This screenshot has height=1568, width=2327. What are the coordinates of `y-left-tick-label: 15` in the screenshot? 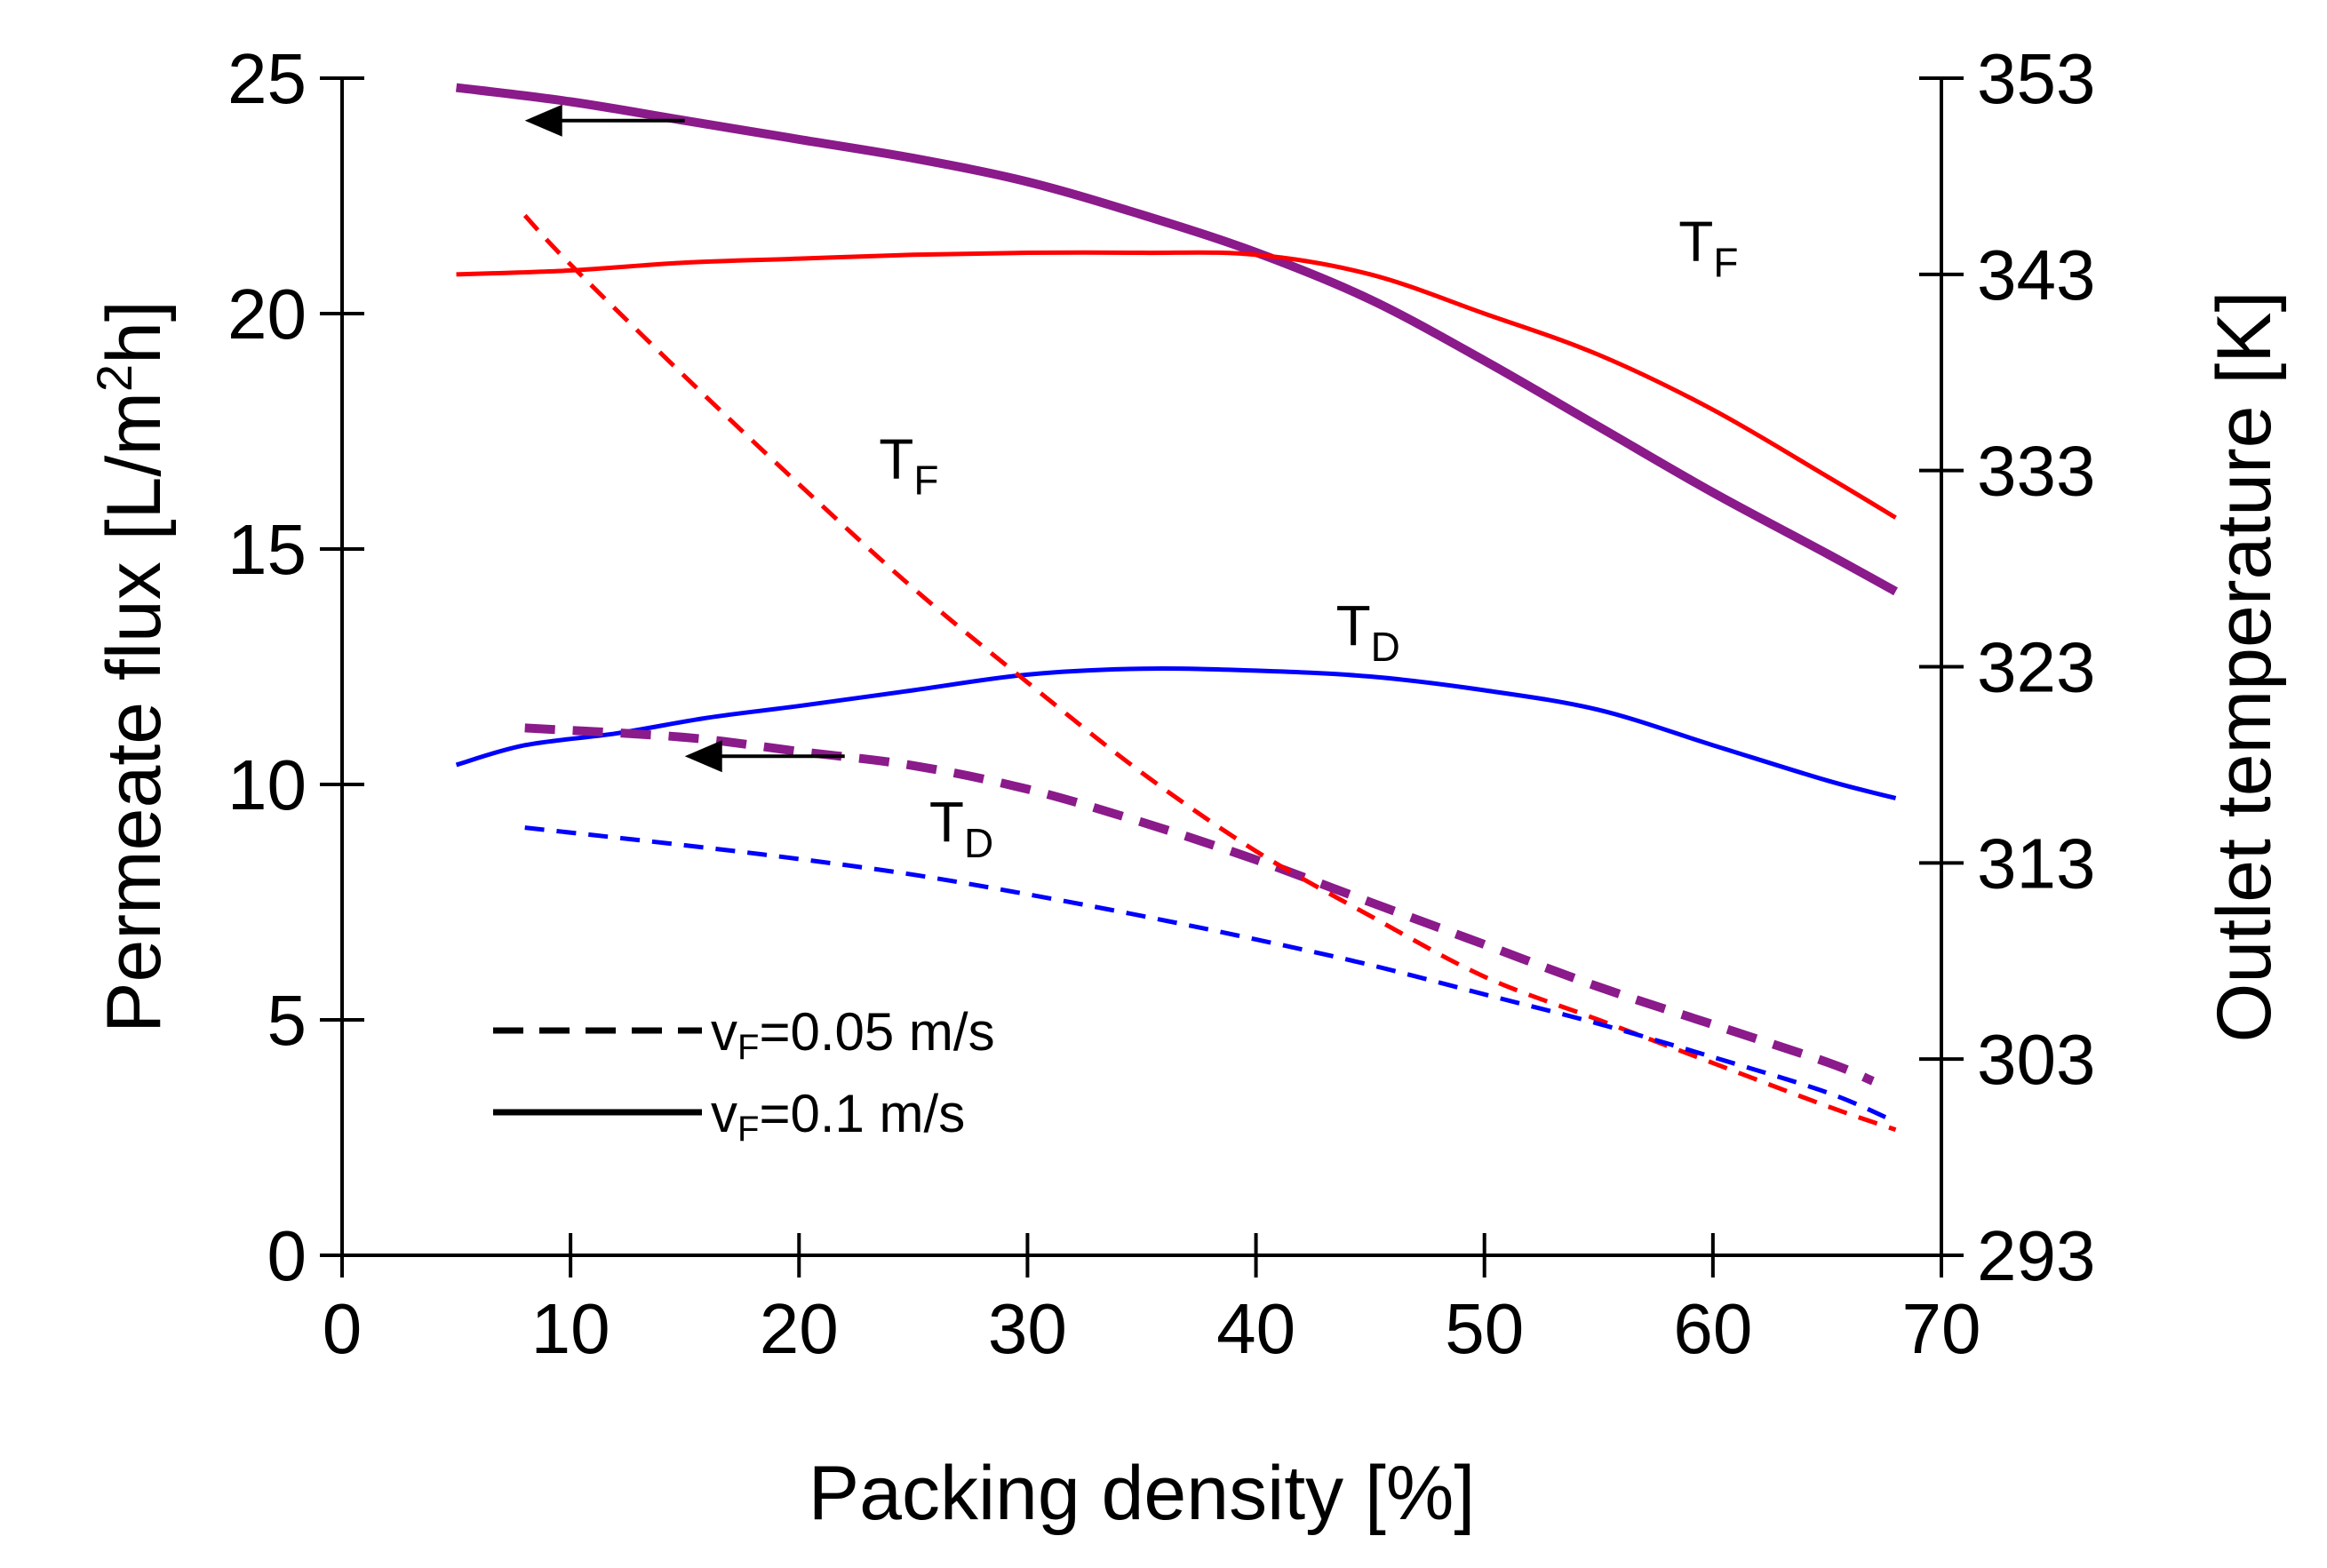 It's located at (267, 549).